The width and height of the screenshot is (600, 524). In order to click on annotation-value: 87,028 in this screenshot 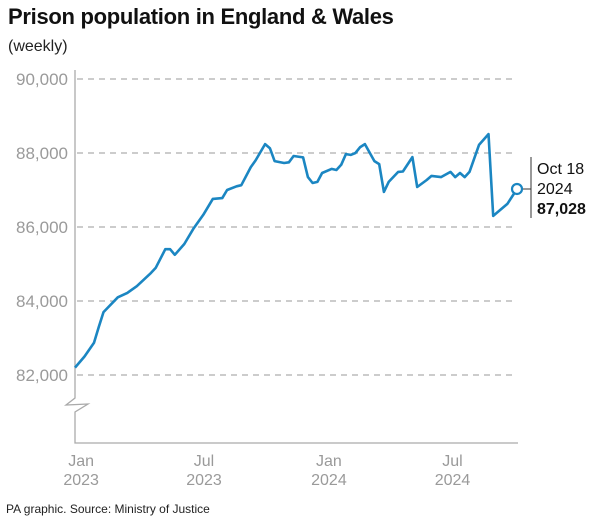, I will do `click(561, 209)`.